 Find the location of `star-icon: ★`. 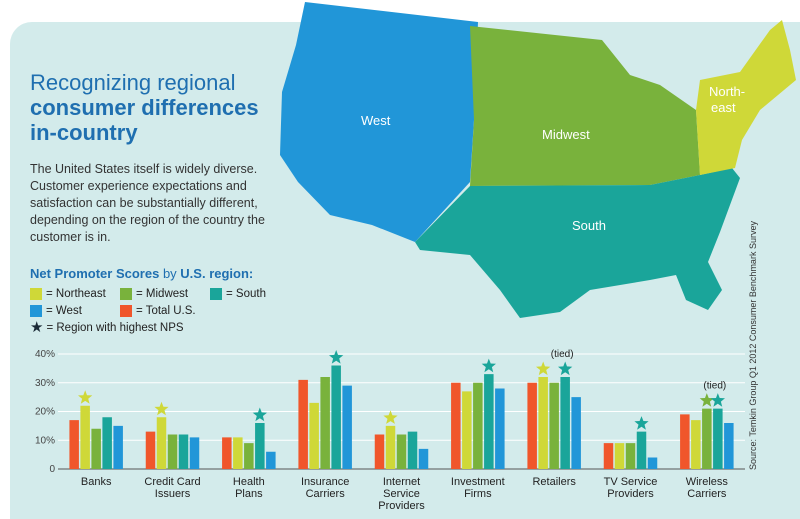

star-icon: ★ is located at coordinates (37, 327).